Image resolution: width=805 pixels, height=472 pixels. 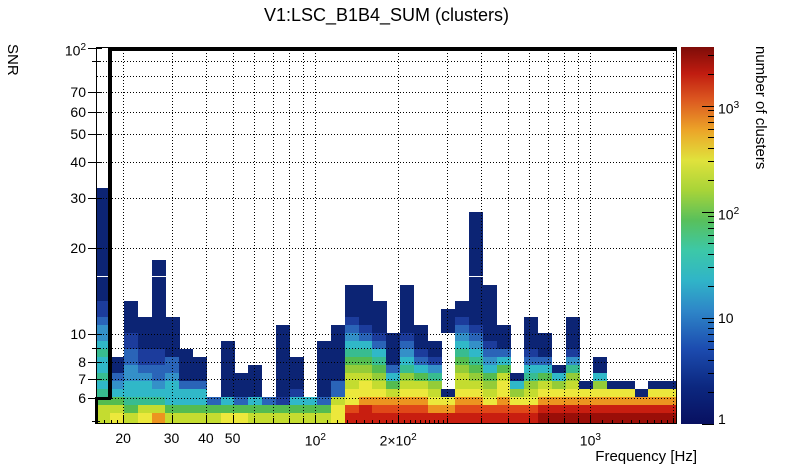 What do you see at coordinates (233, 419) in the screenshot?
I see `x-axis-tick` at bounding box center [233, 419].